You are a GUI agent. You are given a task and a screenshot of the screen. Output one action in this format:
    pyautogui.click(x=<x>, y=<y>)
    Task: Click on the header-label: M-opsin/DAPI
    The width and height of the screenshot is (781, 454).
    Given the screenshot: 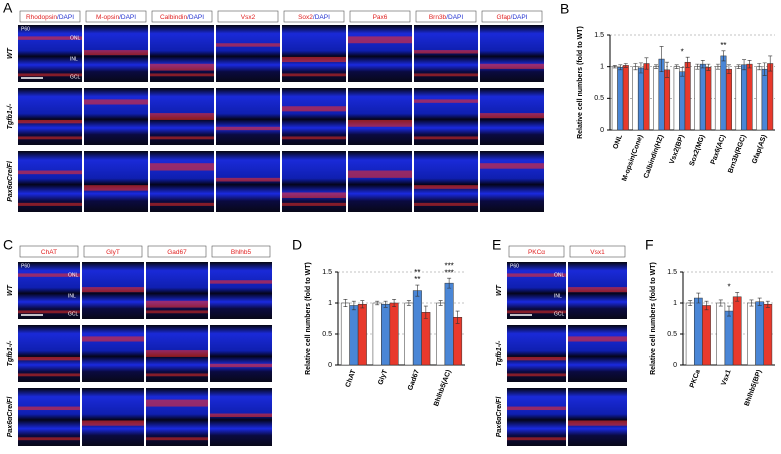 What is the action you would take?
    pyautogui.click(x=116, y=17)
    